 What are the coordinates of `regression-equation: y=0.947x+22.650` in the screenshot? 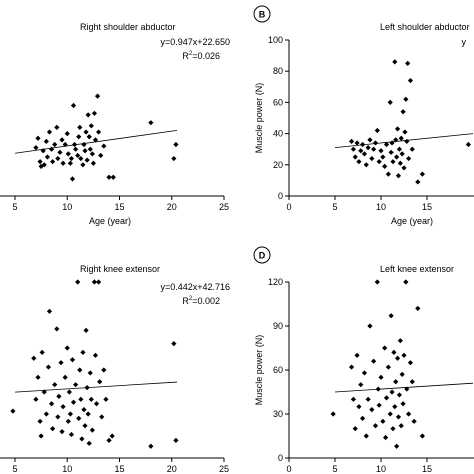 It's located at (195, 42).